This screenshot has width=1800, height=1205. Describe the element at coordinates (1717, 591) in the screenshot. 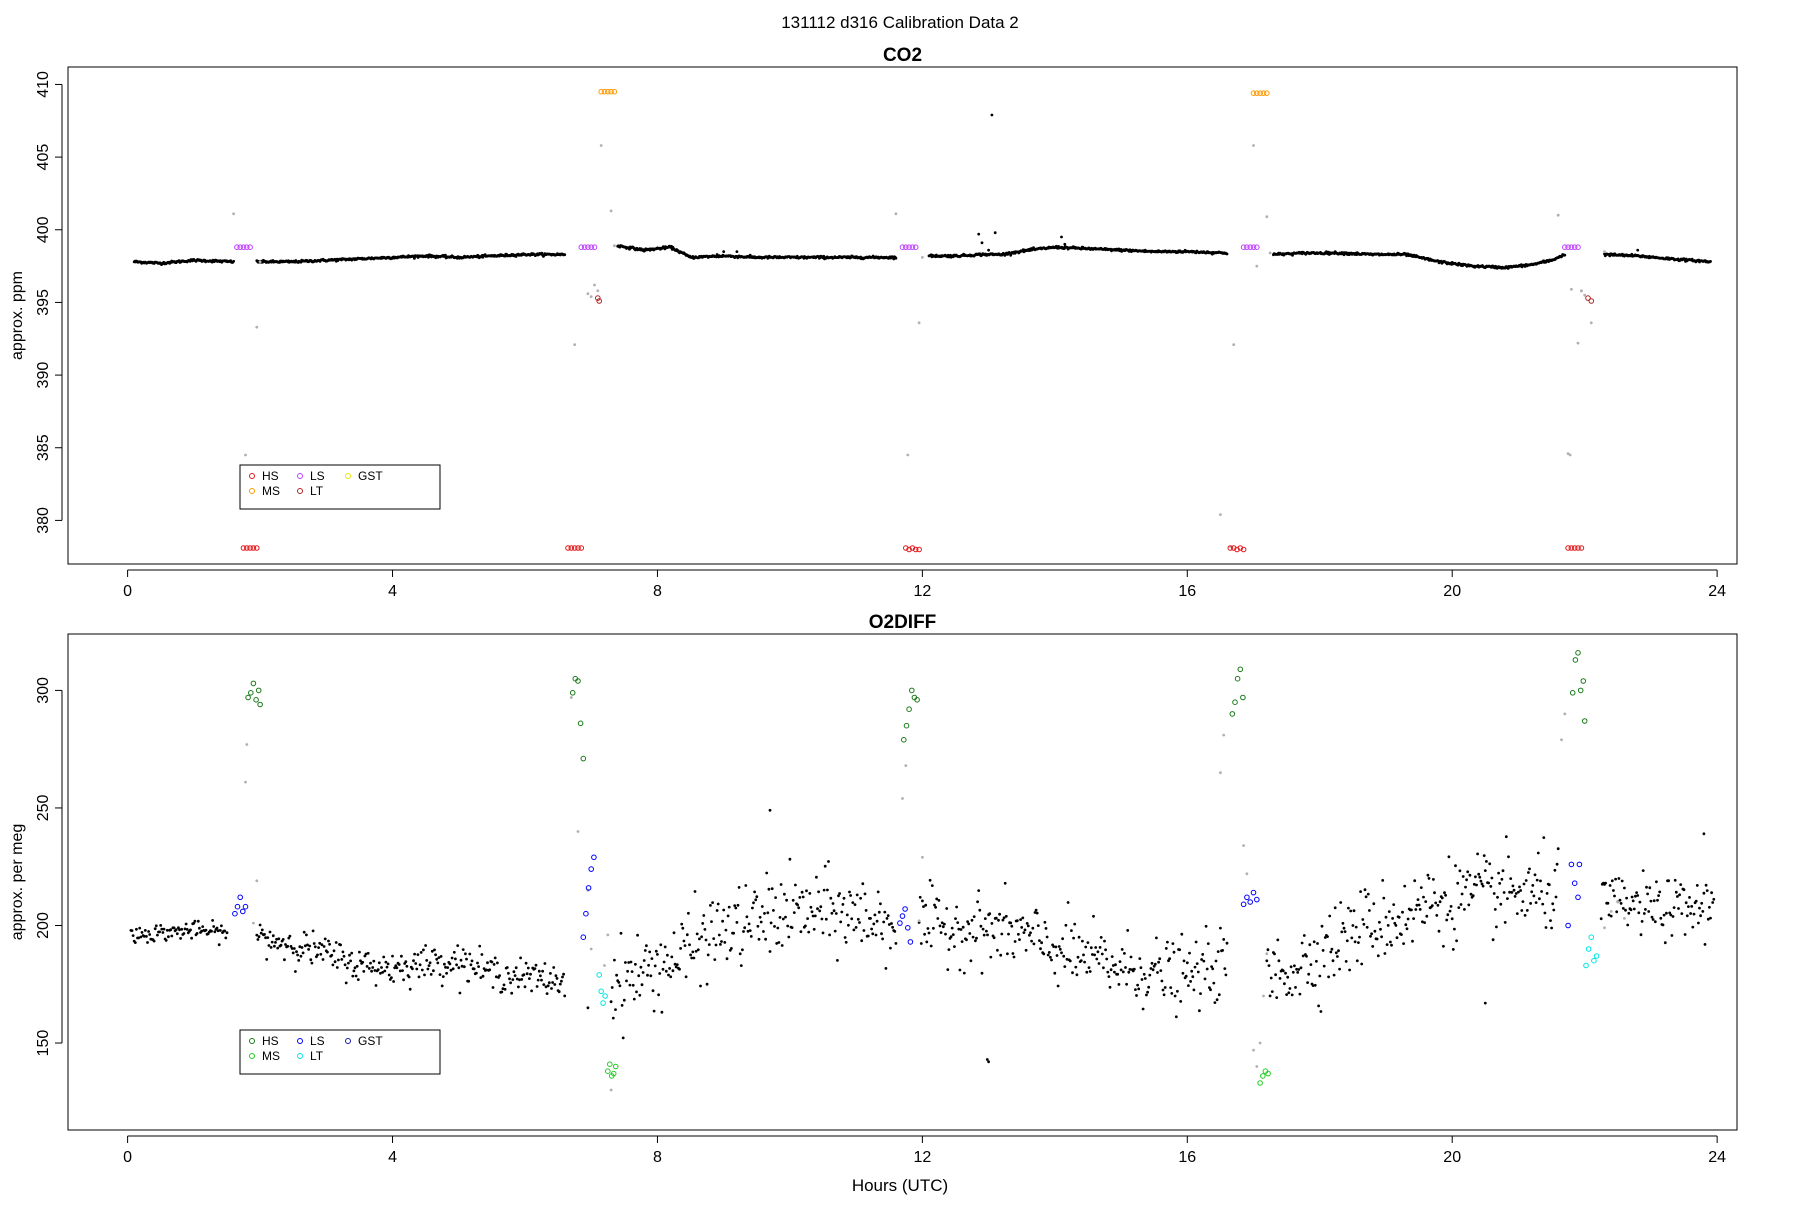

I see `x-tick-label: 24` at that location.